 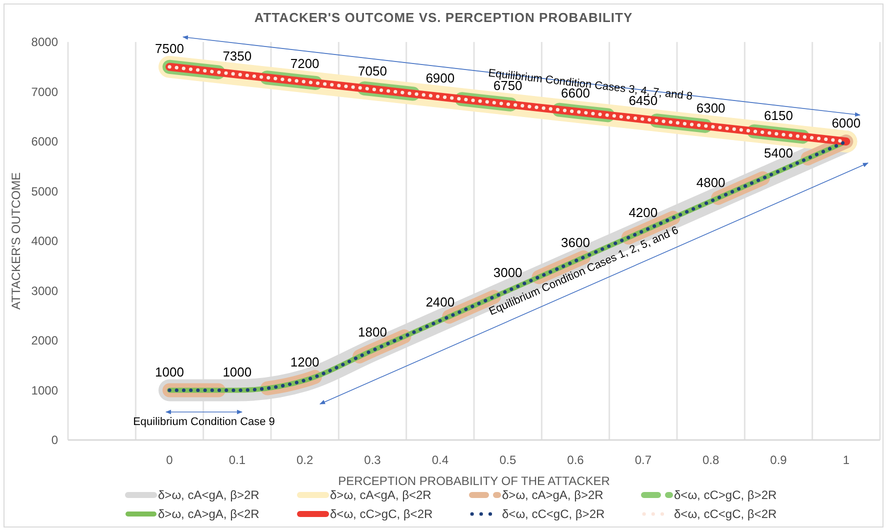 What do you see at coordinates (778, 152) in the screenshot?
I see `data-label: 5400` at bounding box center [778, 152].